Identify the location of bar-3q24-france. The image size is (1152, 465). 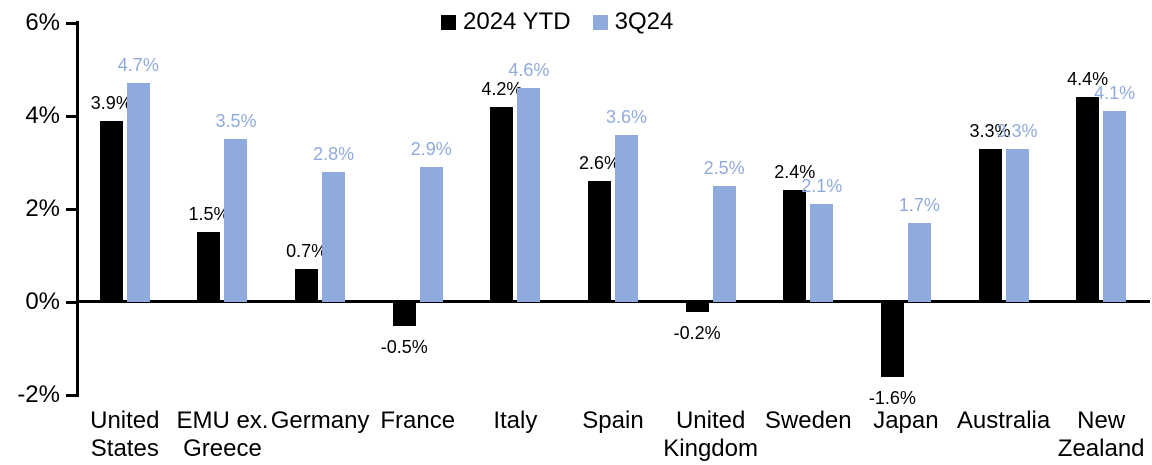
(431, 234).